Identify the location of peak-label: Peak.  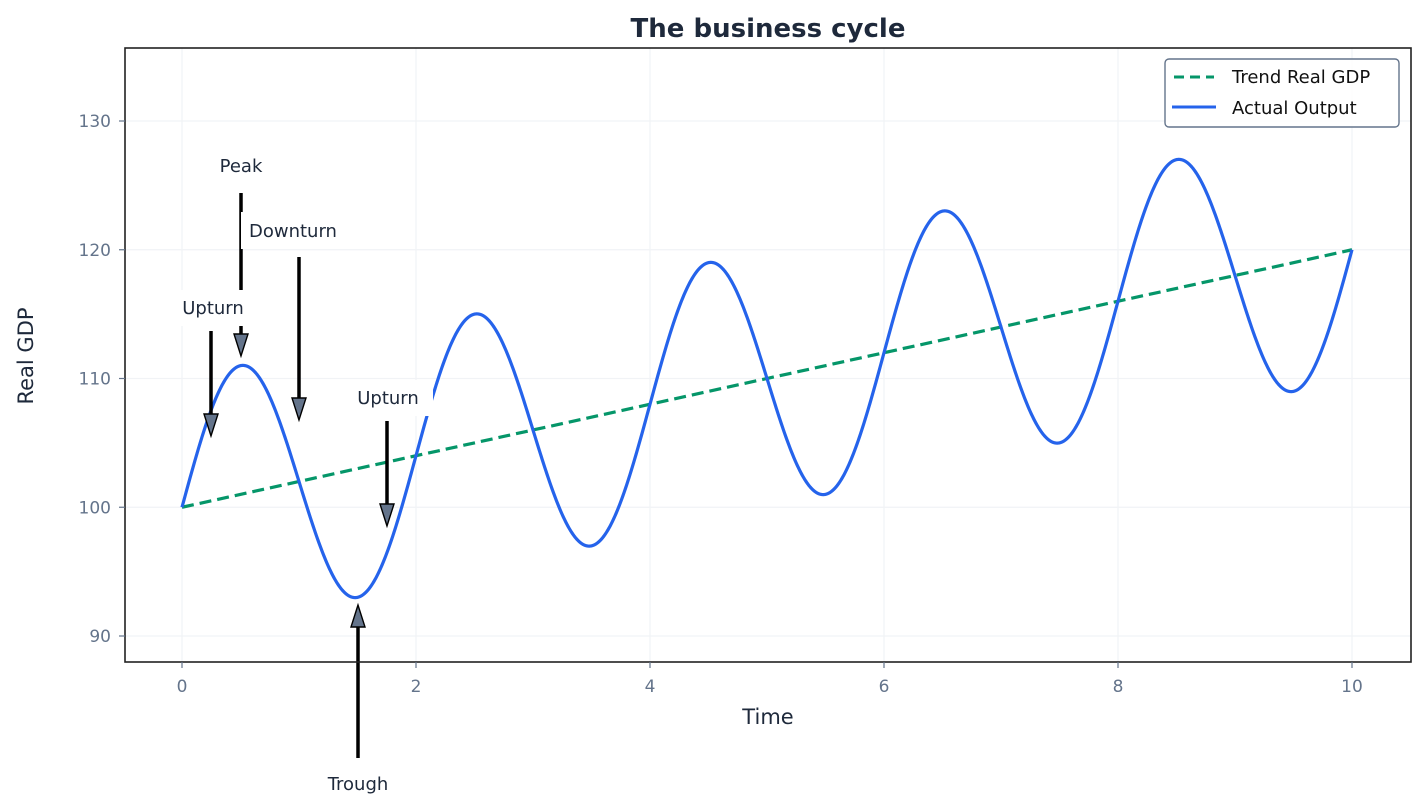
(241, 166).